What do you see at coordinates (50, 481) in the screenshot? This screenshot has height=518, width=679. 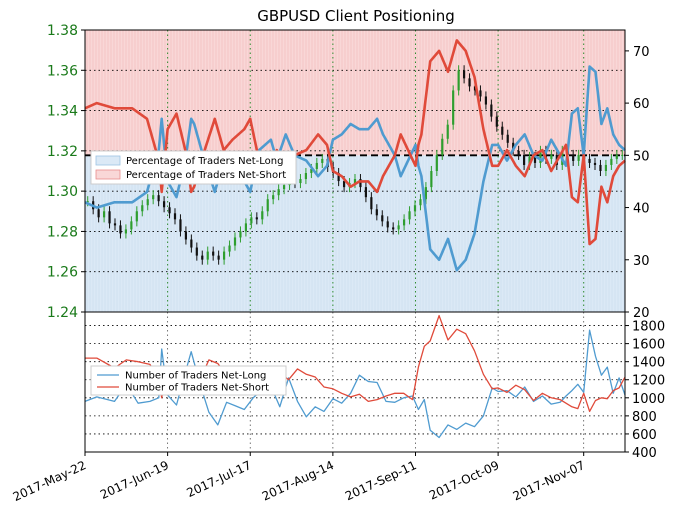 I see `x-tick-label: 2017-May-22` at bounding box center [50, 481].